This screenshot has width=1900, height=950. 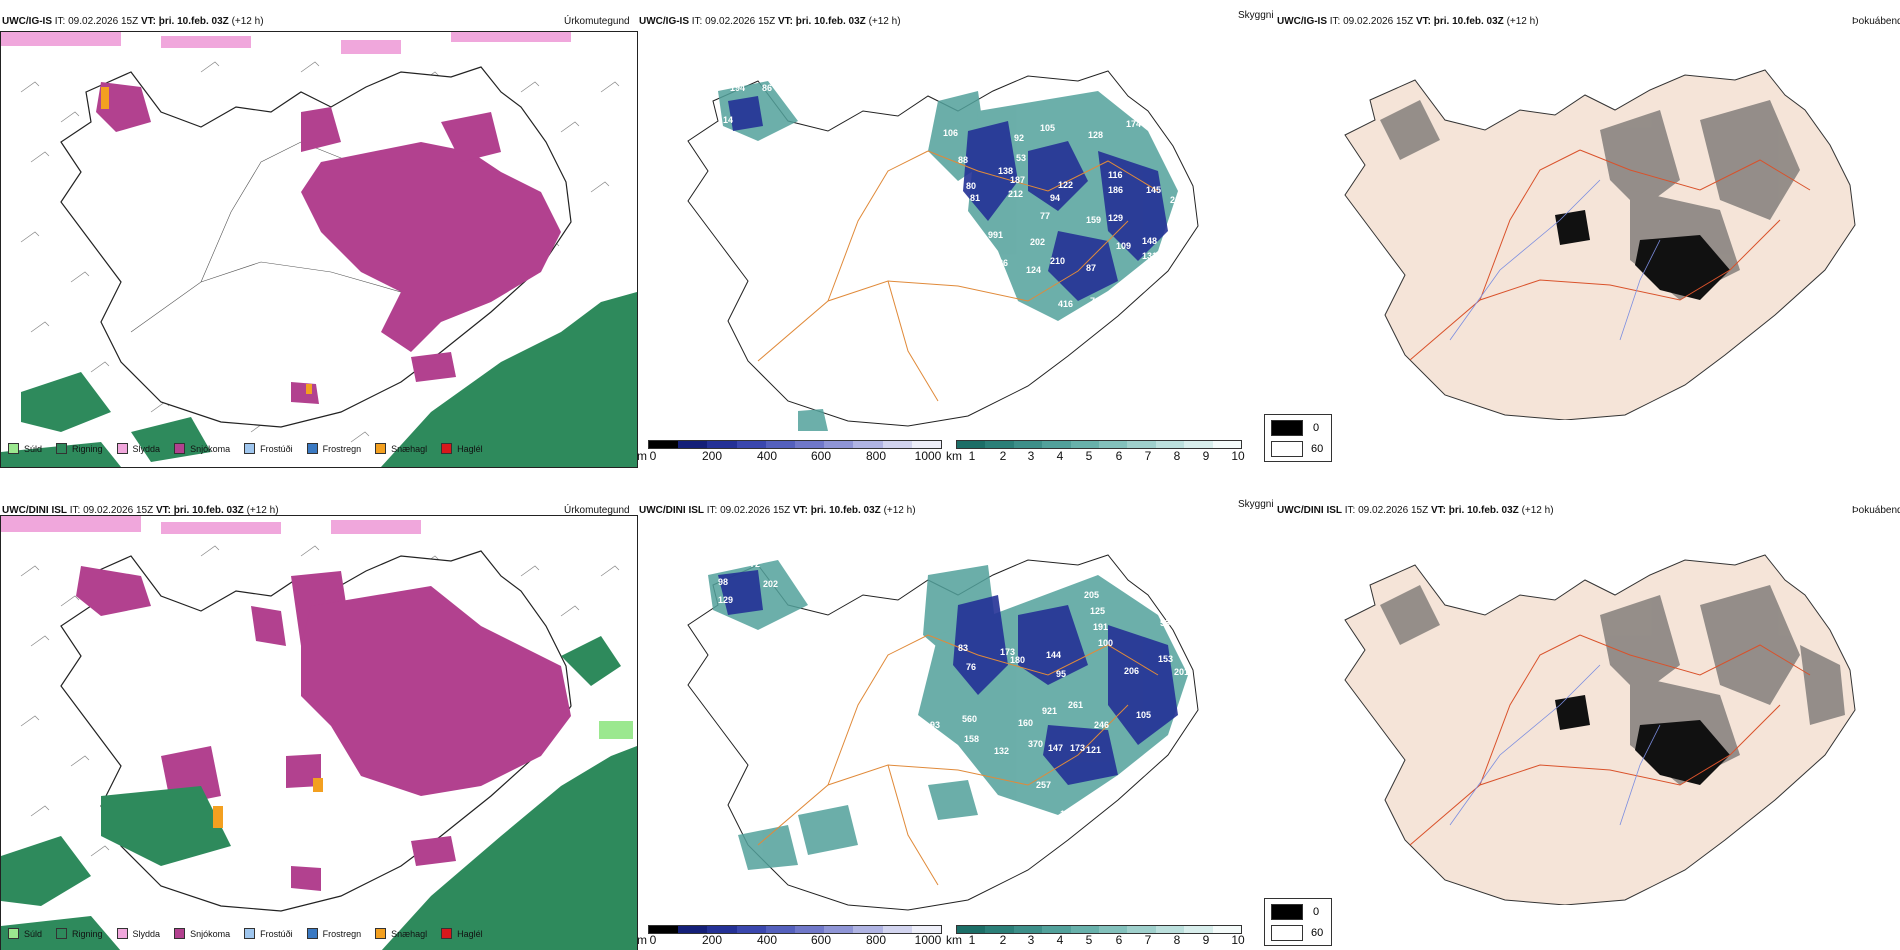 What do you see at coordinates (1097, 611) in the screenshot?
I see `cloud-label: 125` at bounding box center [1097, 611].